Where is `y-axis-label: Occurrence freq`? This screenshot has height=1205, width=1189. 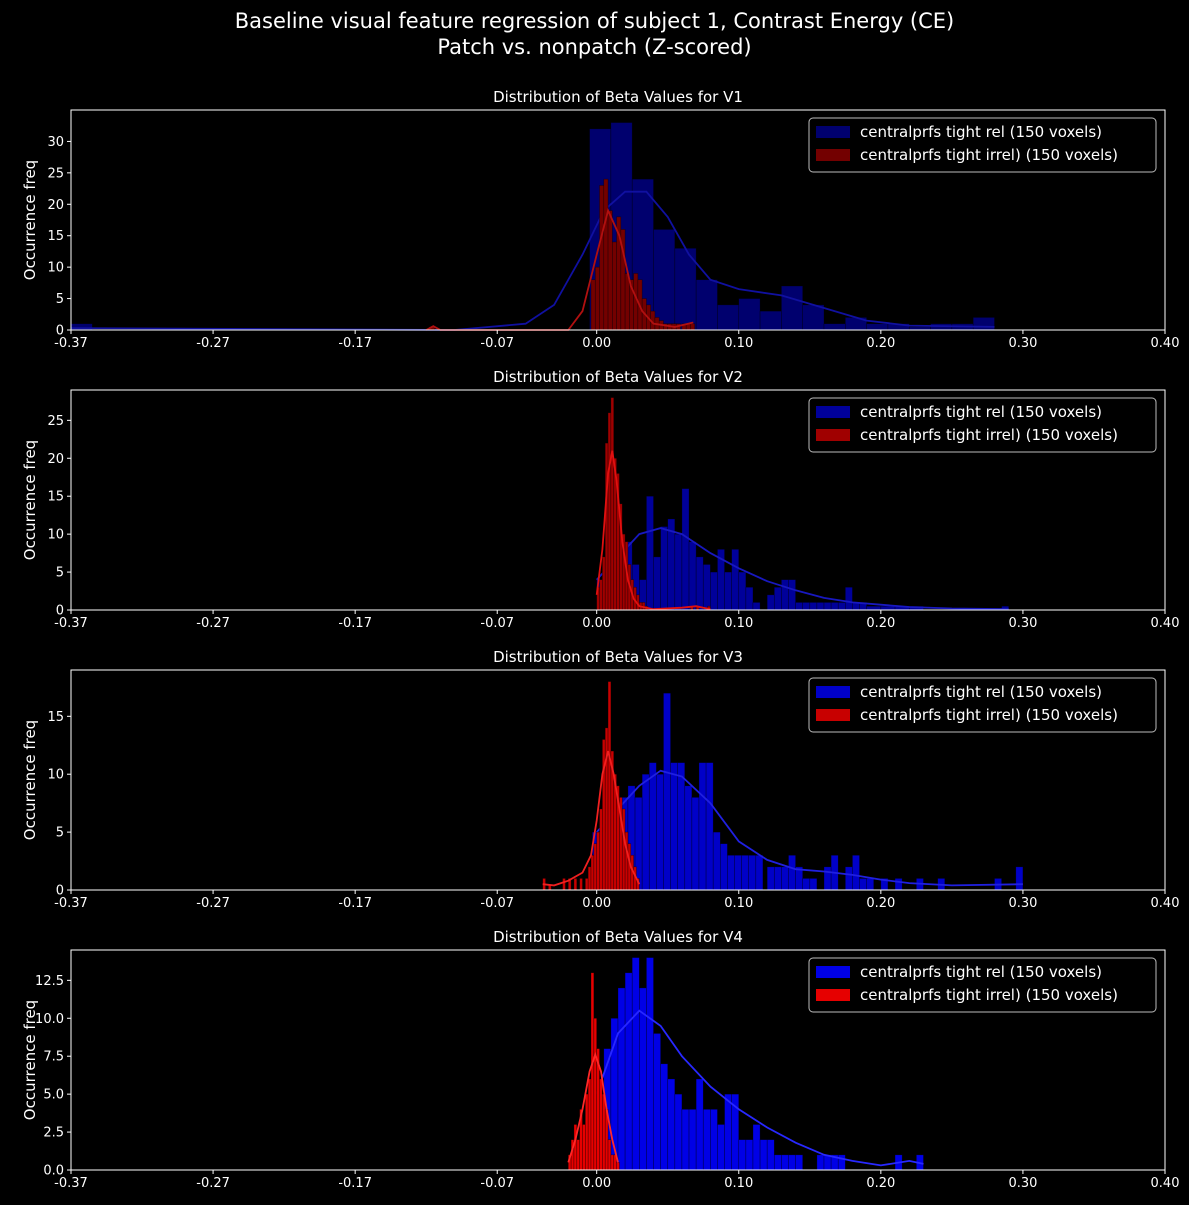
y-axis-label: Occurrence freq is located at coordinates (30, 220).